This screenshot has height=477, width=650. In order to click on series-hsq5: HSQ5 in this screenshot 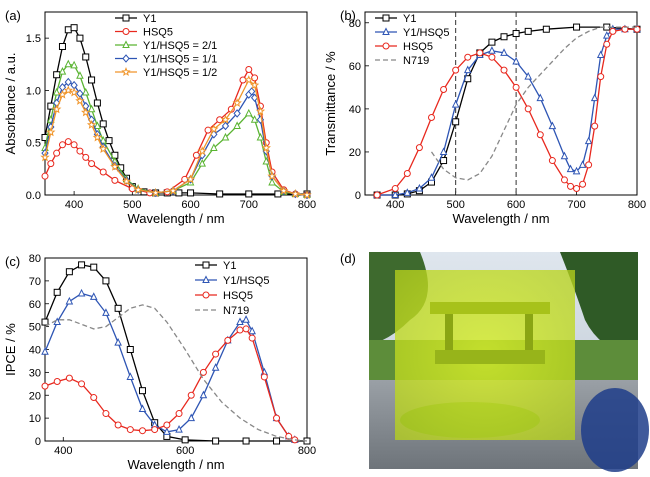, I will do `click(170, 367)`.